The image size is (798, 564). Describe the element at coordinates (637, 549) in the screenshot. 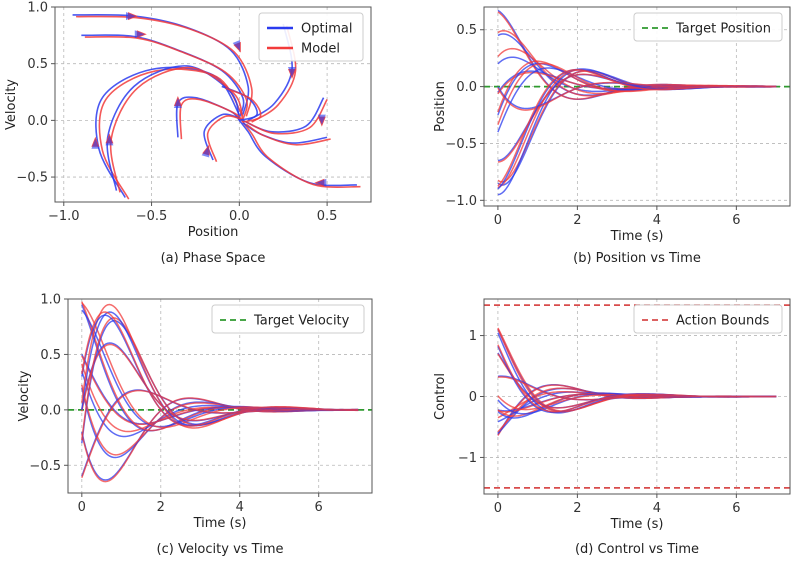

I see `panel-caption: (d) Control vs Time` at that location.